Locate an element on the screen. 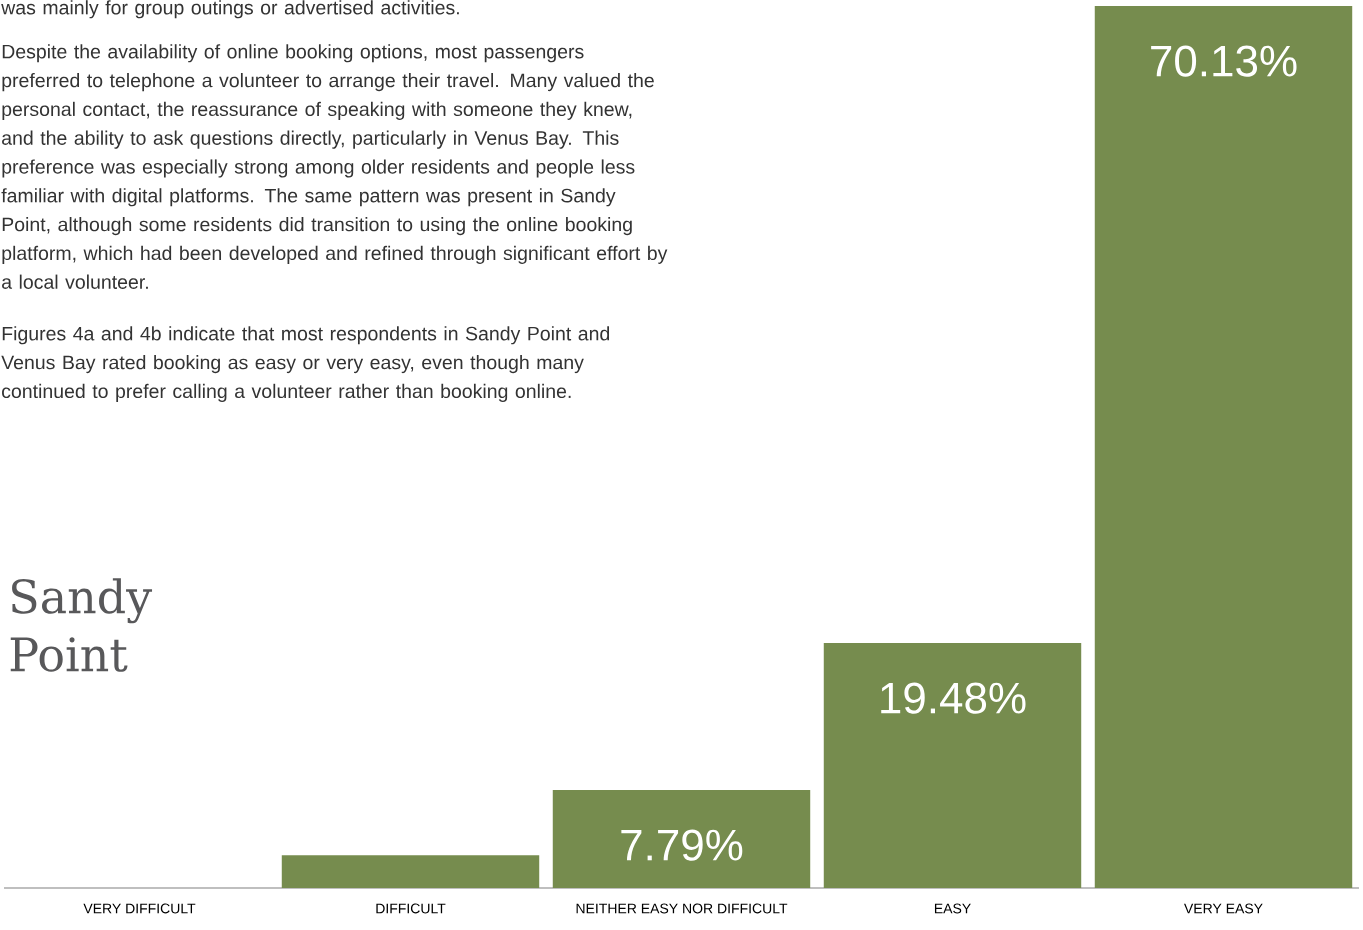 The height and width of the screenshot is (930, 1363). annotation: was mainly for group outings or advertised activities. is located at coordinates (230, 9).